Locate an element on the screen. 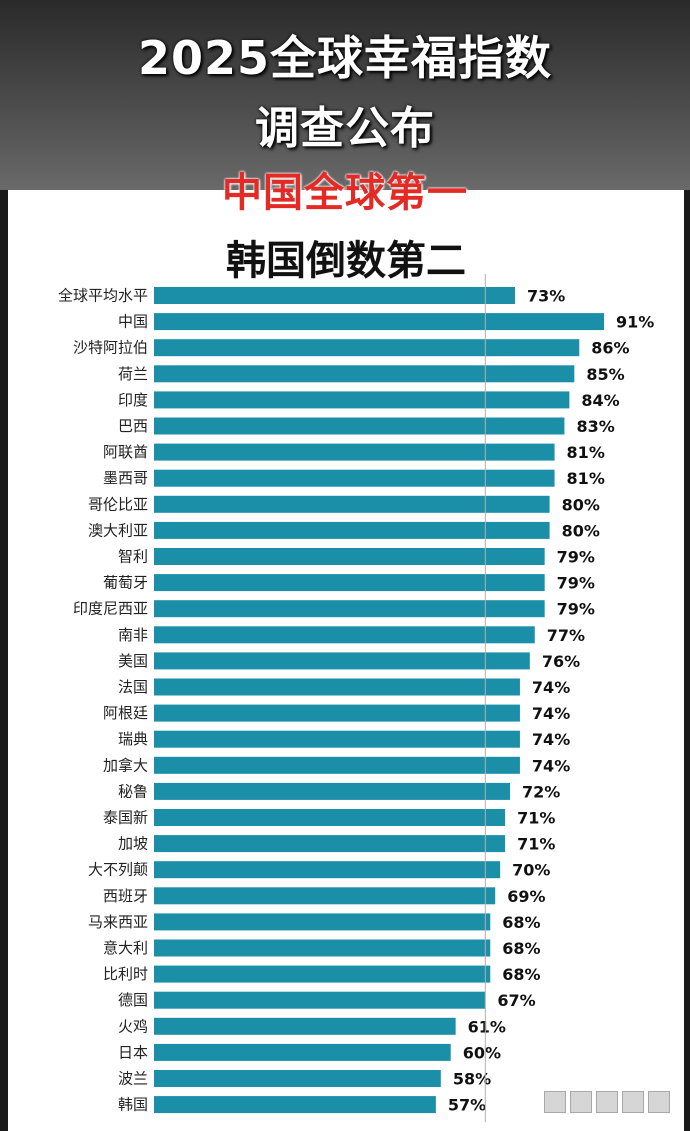 The width and height of the screenshot is (690, 1131). value-label: 58% is located at coordinates (472, 1079).